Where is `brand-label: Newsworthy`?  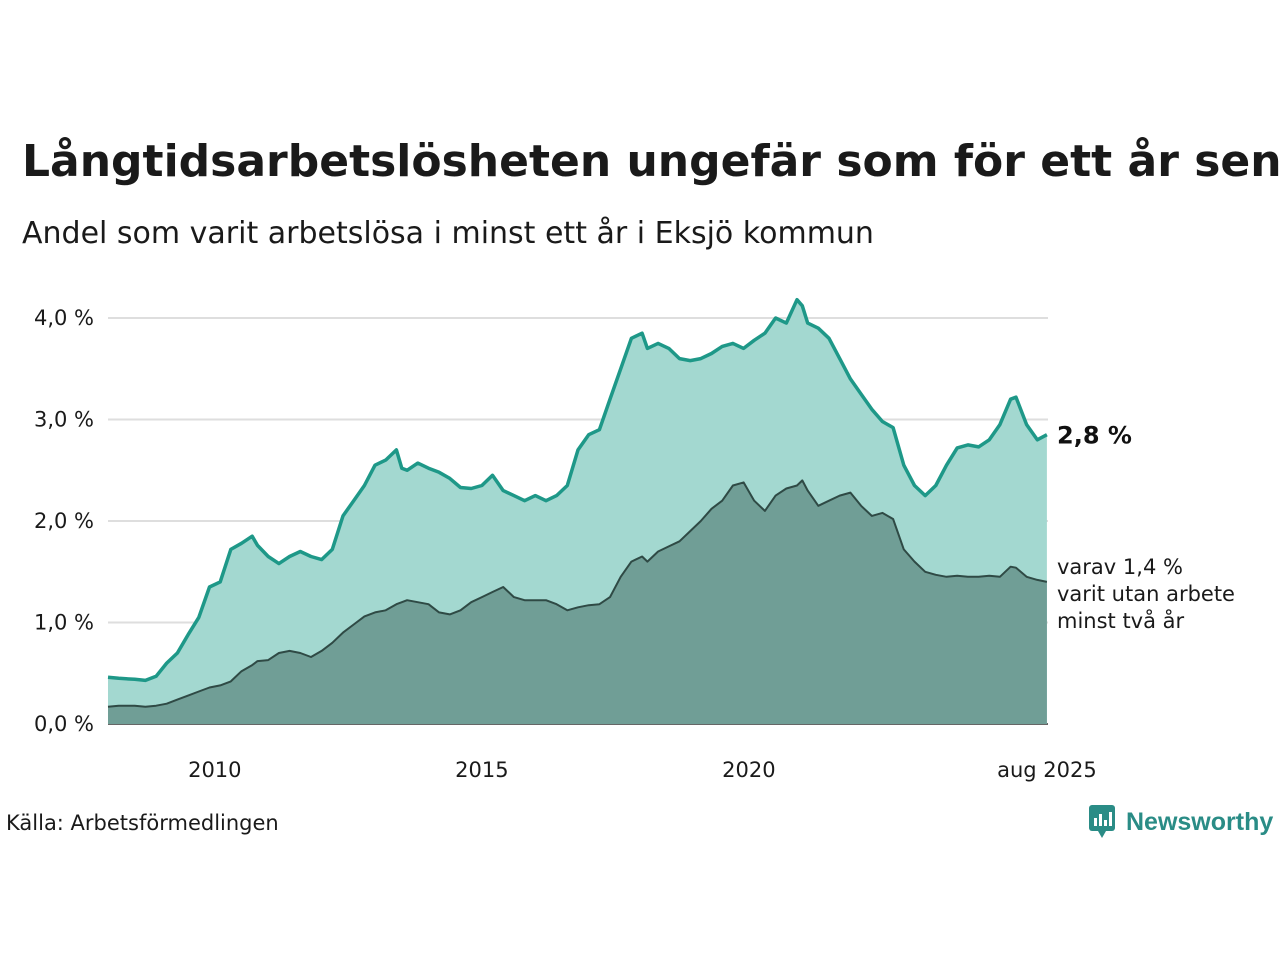 brand-label: Newsworthy is located at coordinates (1200, 821).